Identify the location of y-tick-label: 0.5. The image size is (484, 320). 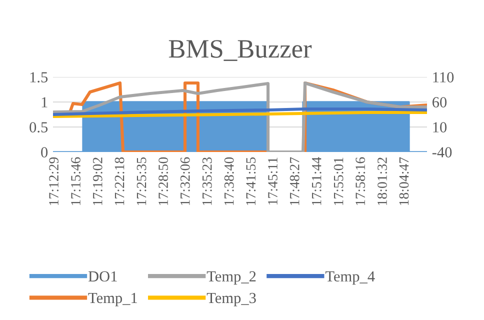
(39, 127).